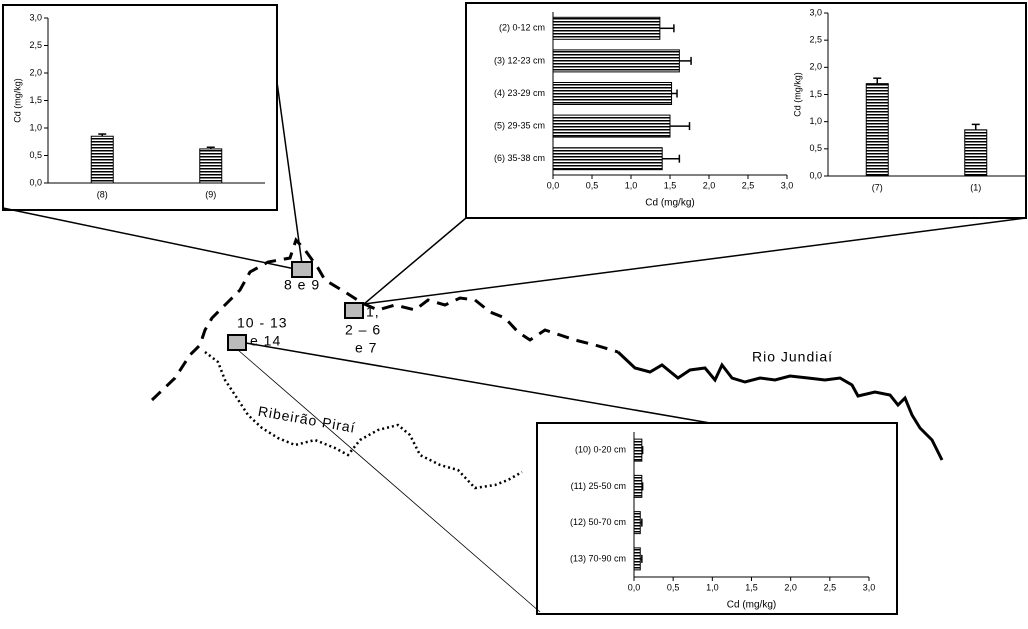  What do you see at coordinates (363, 330) in the screenshot?
I see `site-label: 2 – 6` at bounding box center [363, 330].